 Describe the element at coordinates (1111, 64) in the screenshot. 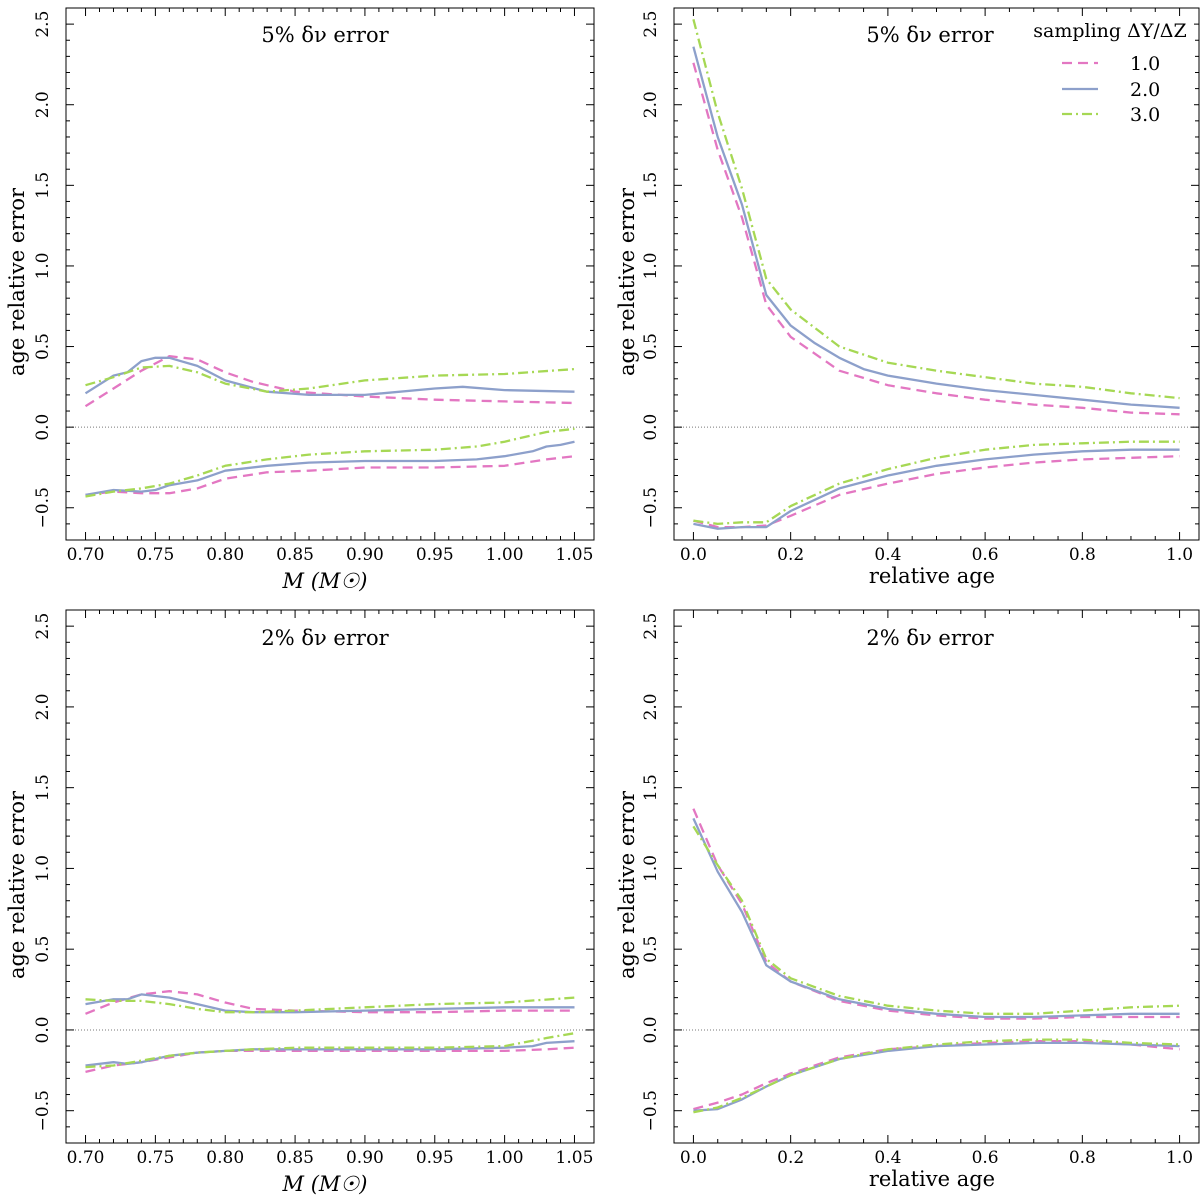

I see `legend-entry-1: 1.0` at that location.